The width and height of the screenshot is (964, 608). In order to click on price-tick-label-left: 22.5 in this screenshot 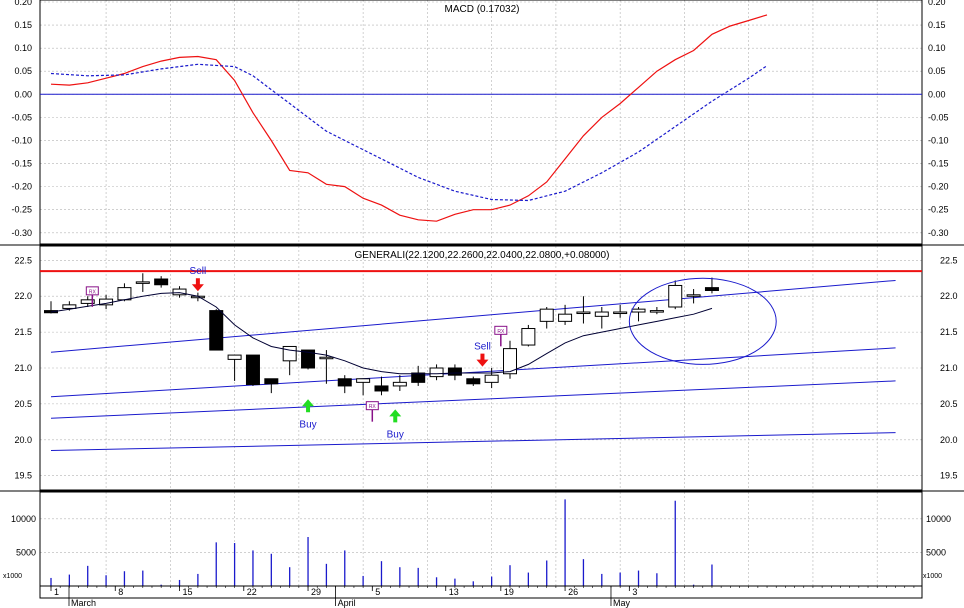, I will do `click(23, 260)`.